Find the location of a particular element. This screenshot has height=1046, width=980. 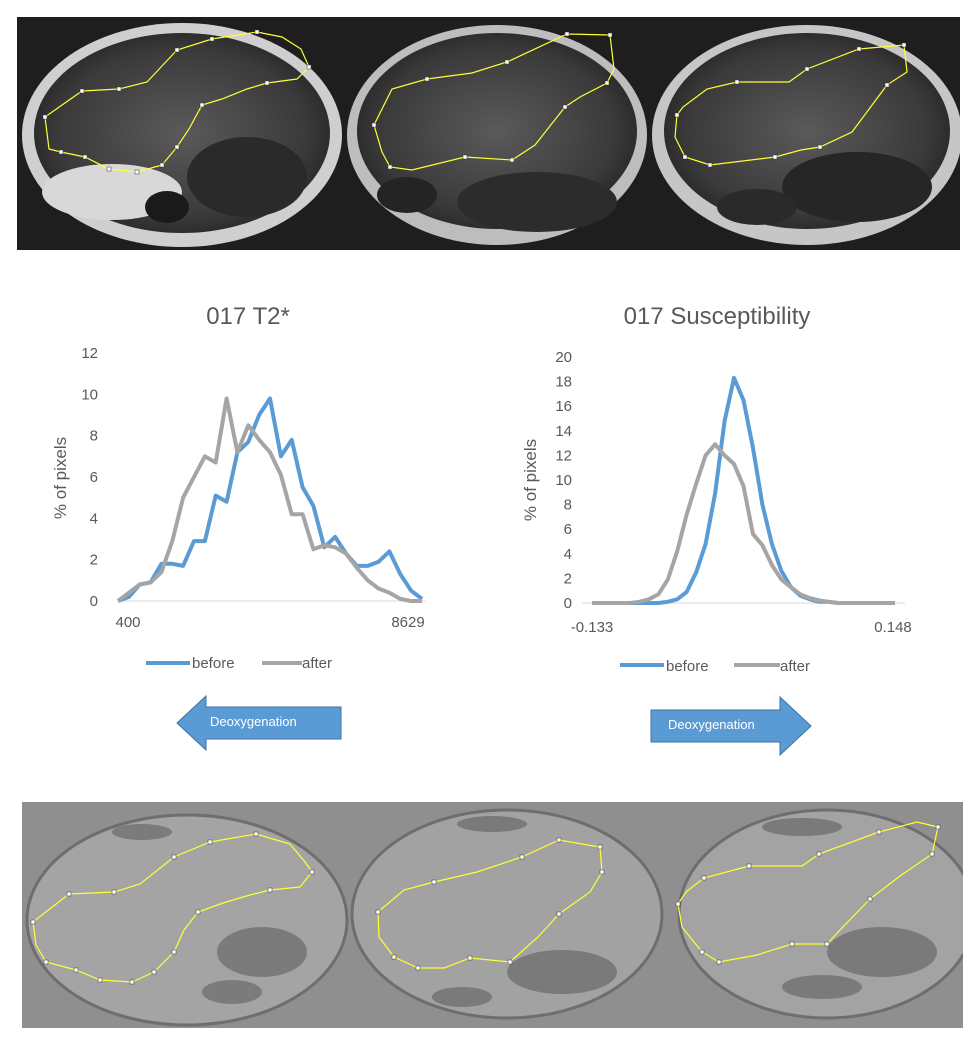

t2-series-line-after is located at coordinates (269, 499).